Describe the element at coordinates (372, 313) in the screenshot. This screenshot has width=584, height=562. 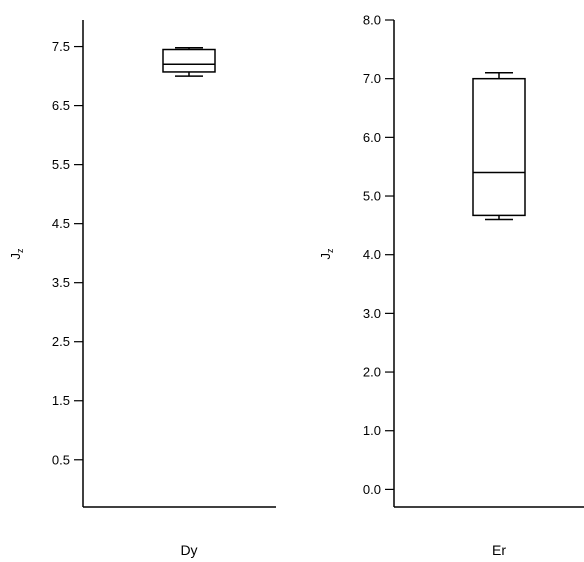
I see `y-tick-label: 3.0` at that location.